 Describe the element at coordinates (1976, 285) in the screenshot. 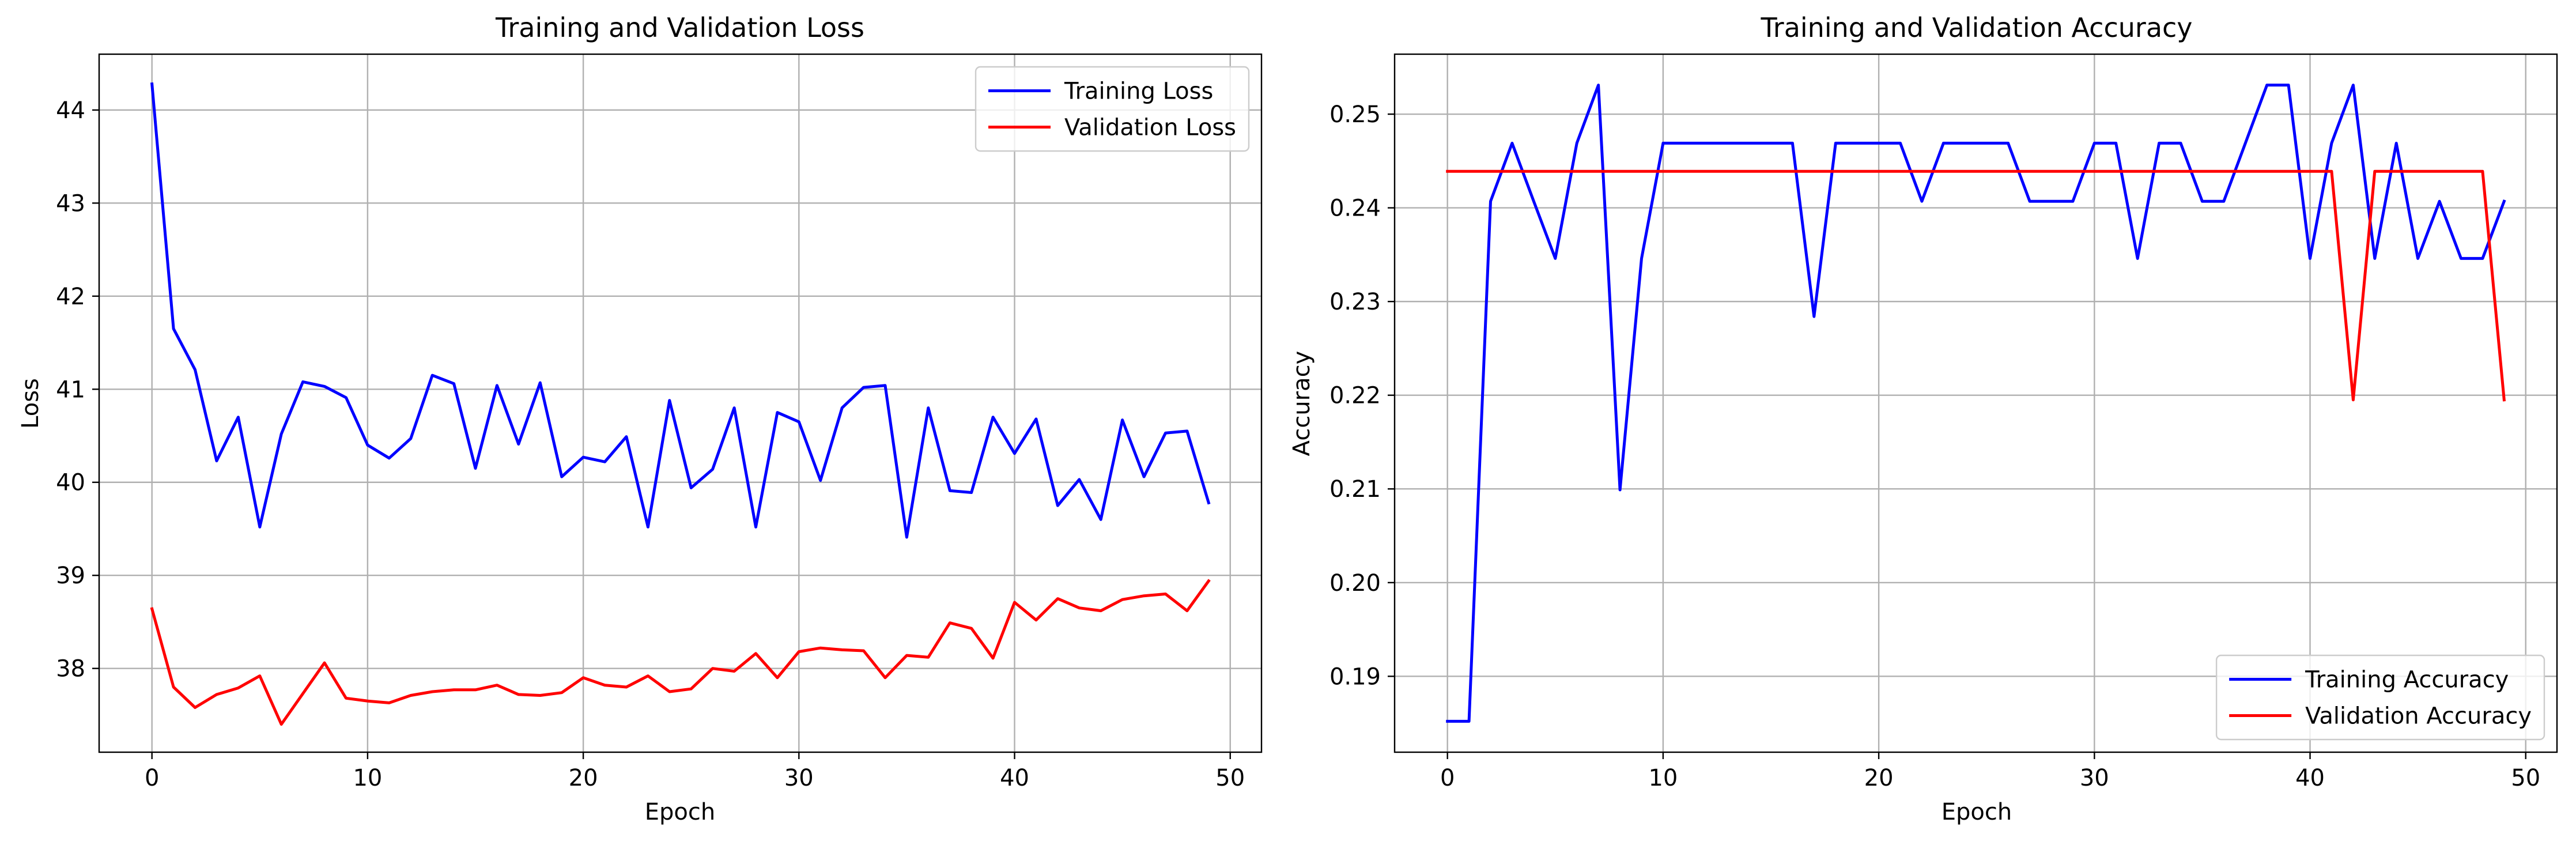

I see `accuracy-series-validation-accuracy-line` at that location.